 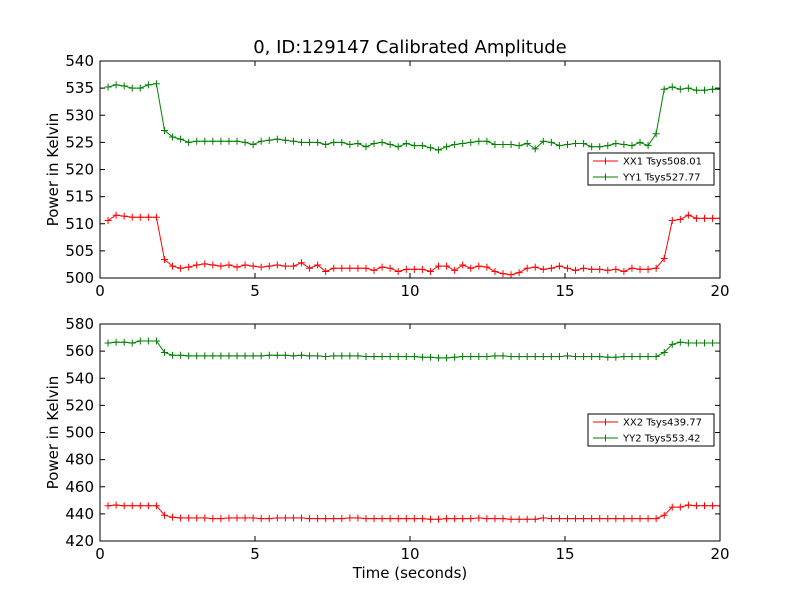 I want to click on y-tick-label: 560, so click(x=79, y=351).